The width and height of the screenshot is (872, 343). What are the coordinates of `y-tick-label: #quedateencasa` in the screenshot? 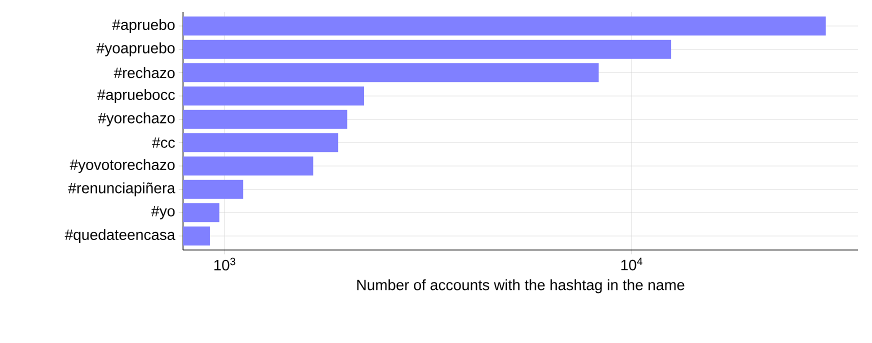 It's located at (120, 236).